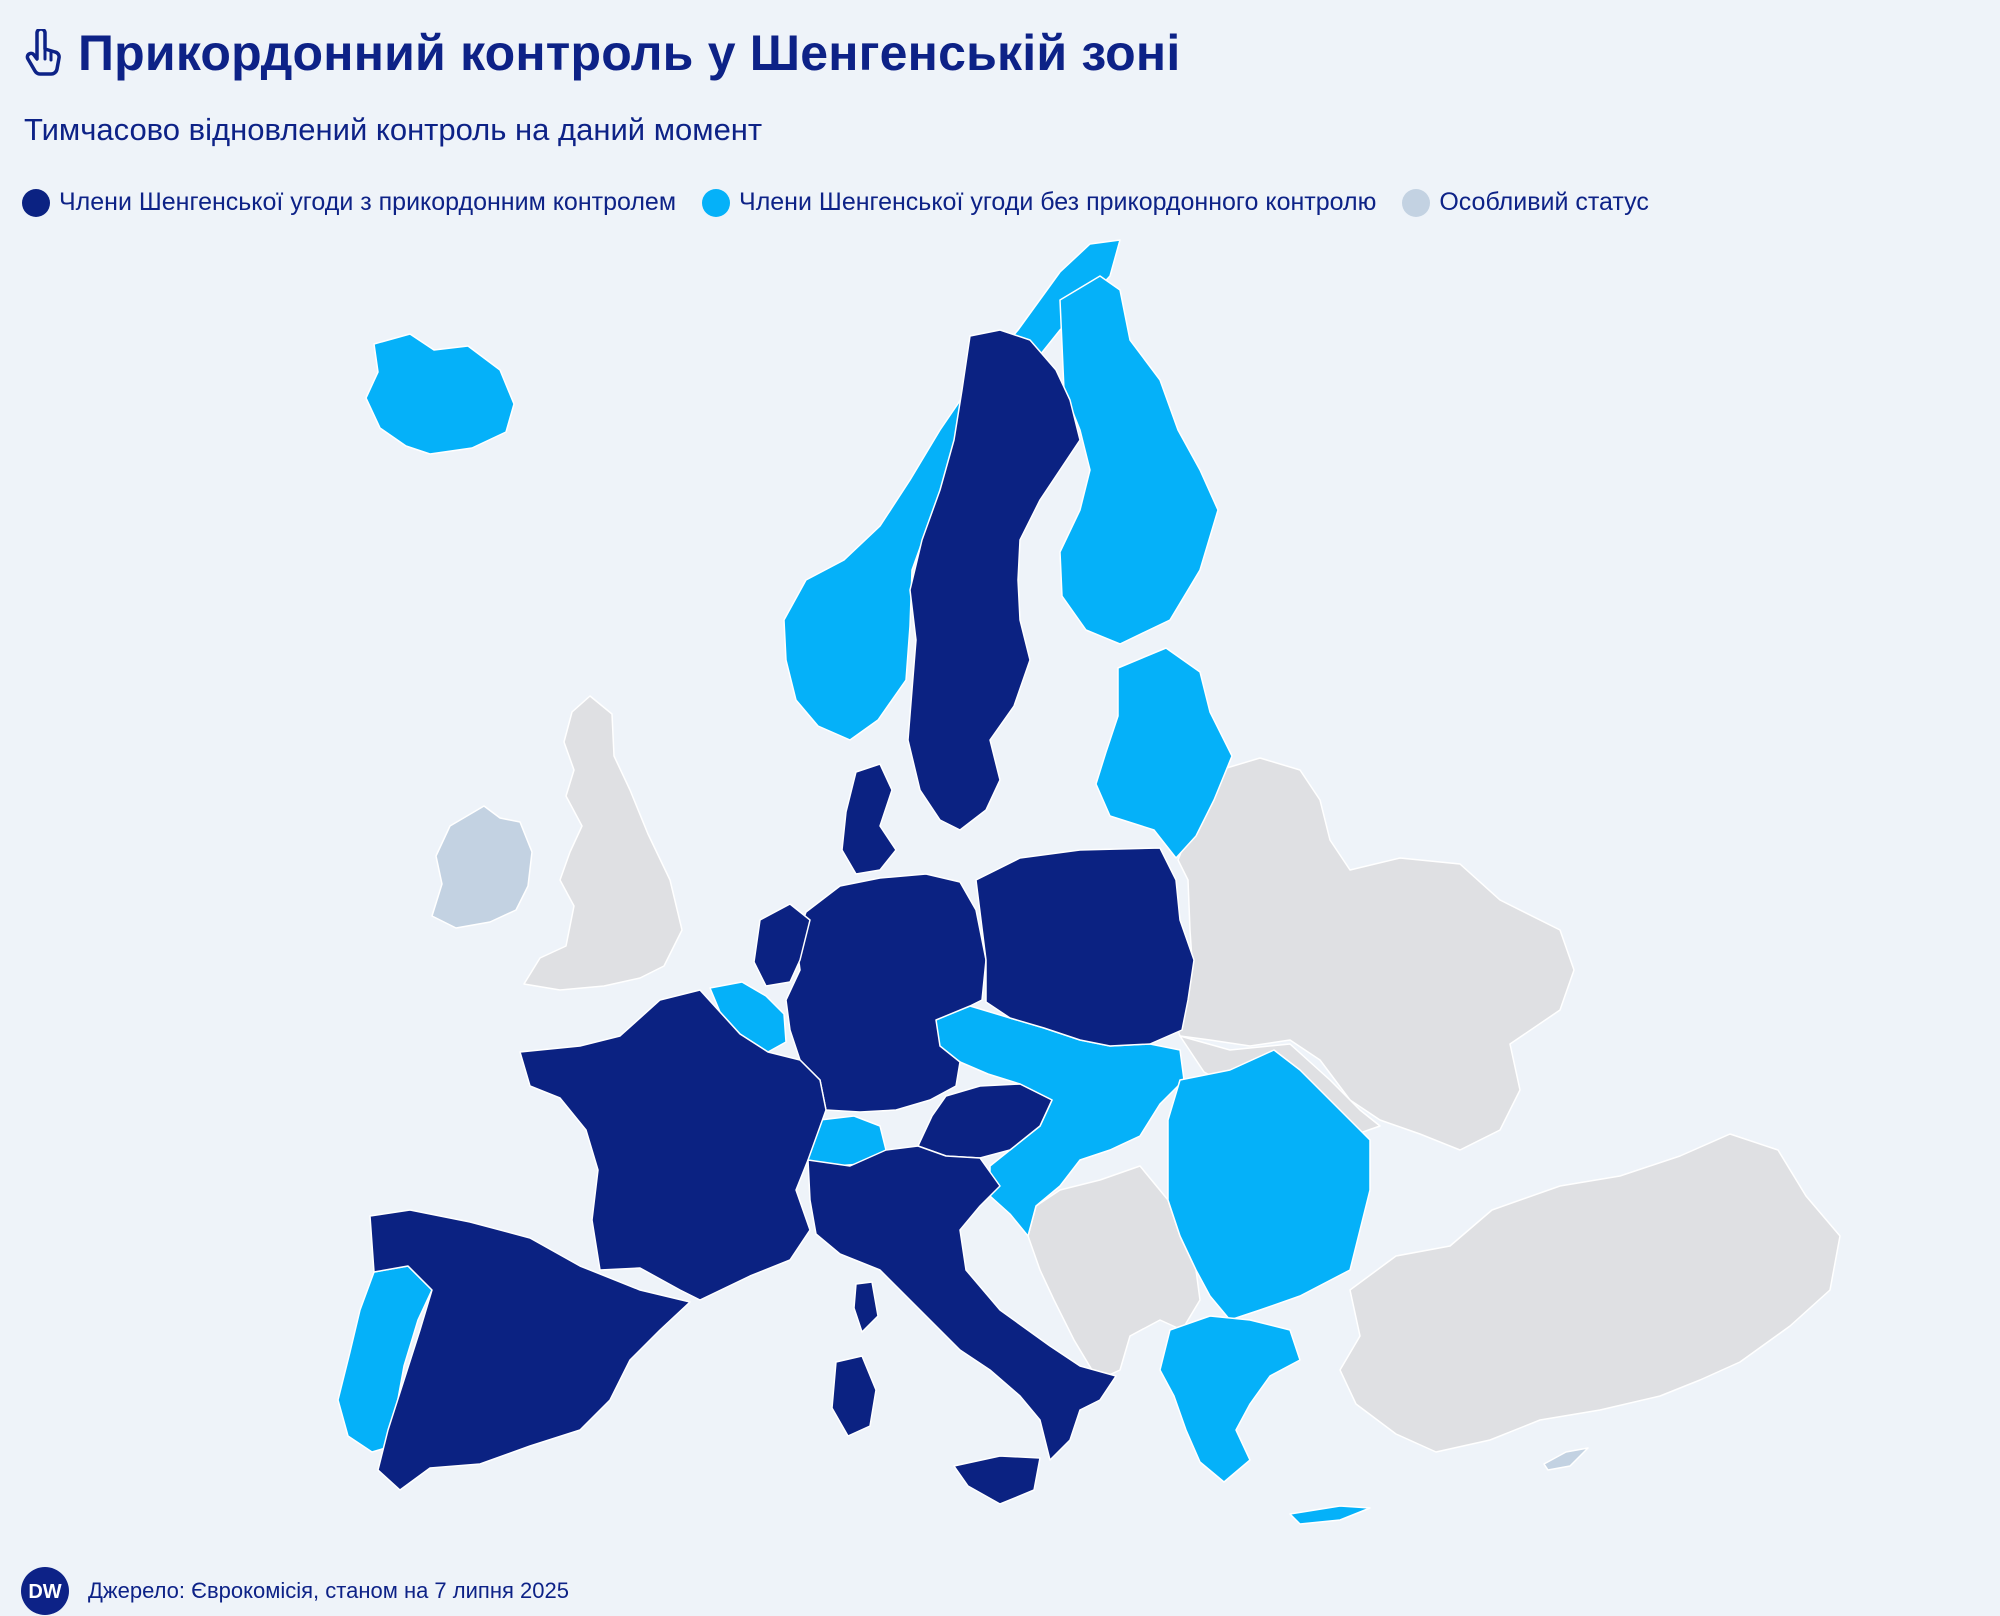 The width and height of the screenshot is (2000, 1616). Describe the element at coordinates (962, 1303) in the screenshot. I see `country-italy` at that location.